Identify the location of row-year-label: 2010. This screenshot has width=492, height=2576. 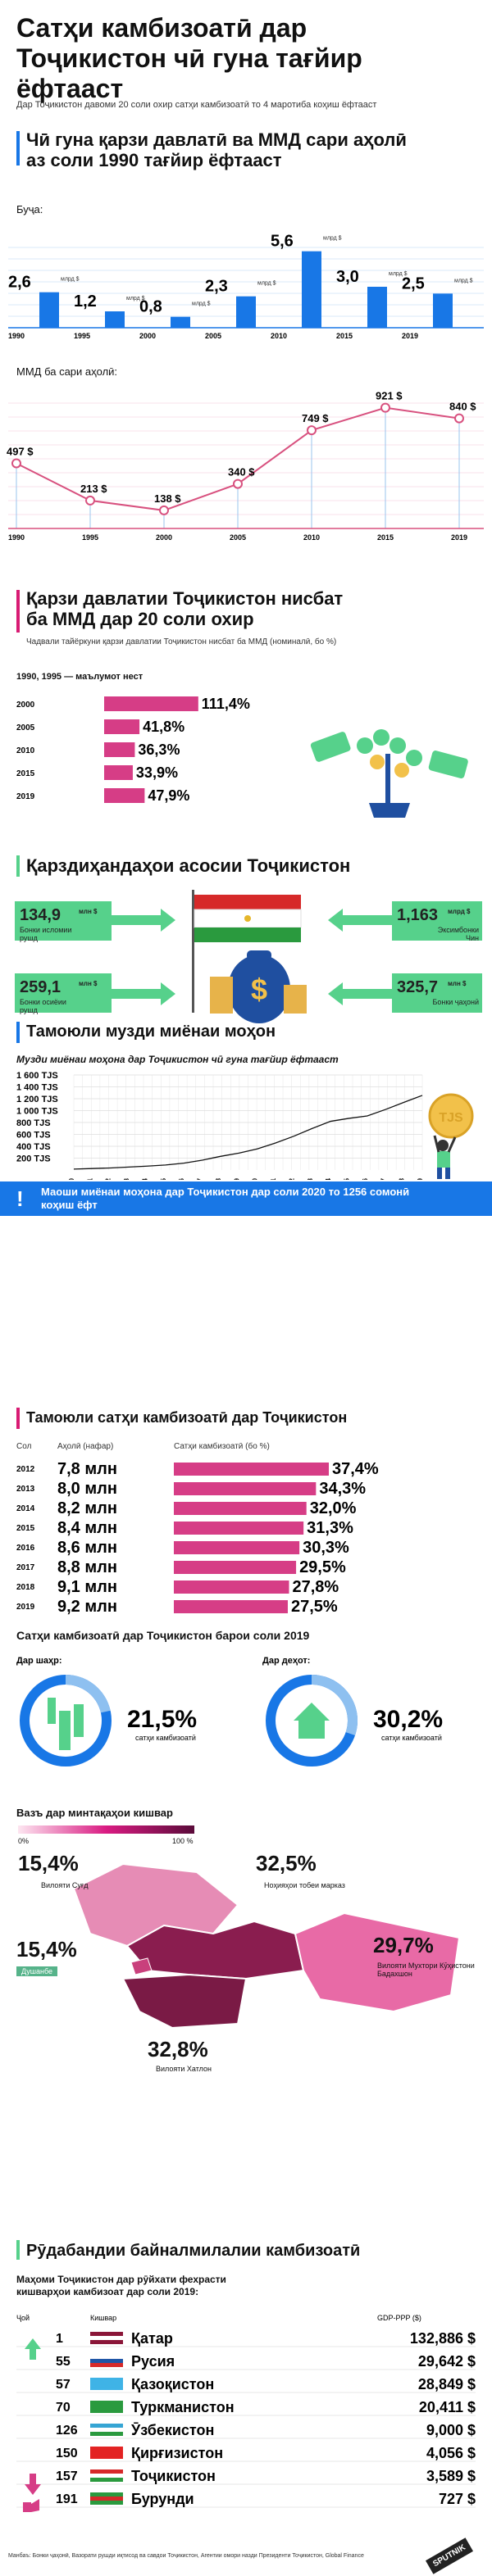
(25, 750).